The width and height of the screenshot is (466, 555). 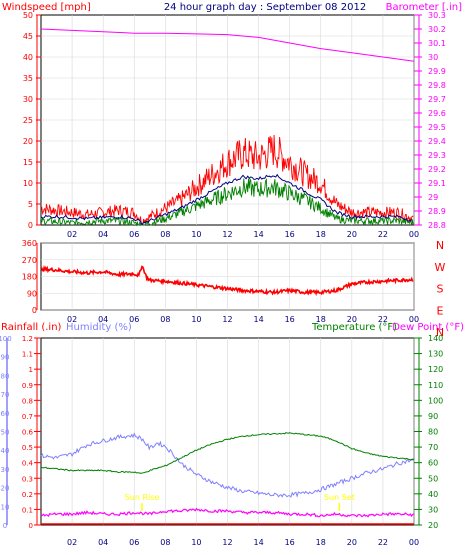 I want to click on wind-low-line, so click(x=227, y=202).